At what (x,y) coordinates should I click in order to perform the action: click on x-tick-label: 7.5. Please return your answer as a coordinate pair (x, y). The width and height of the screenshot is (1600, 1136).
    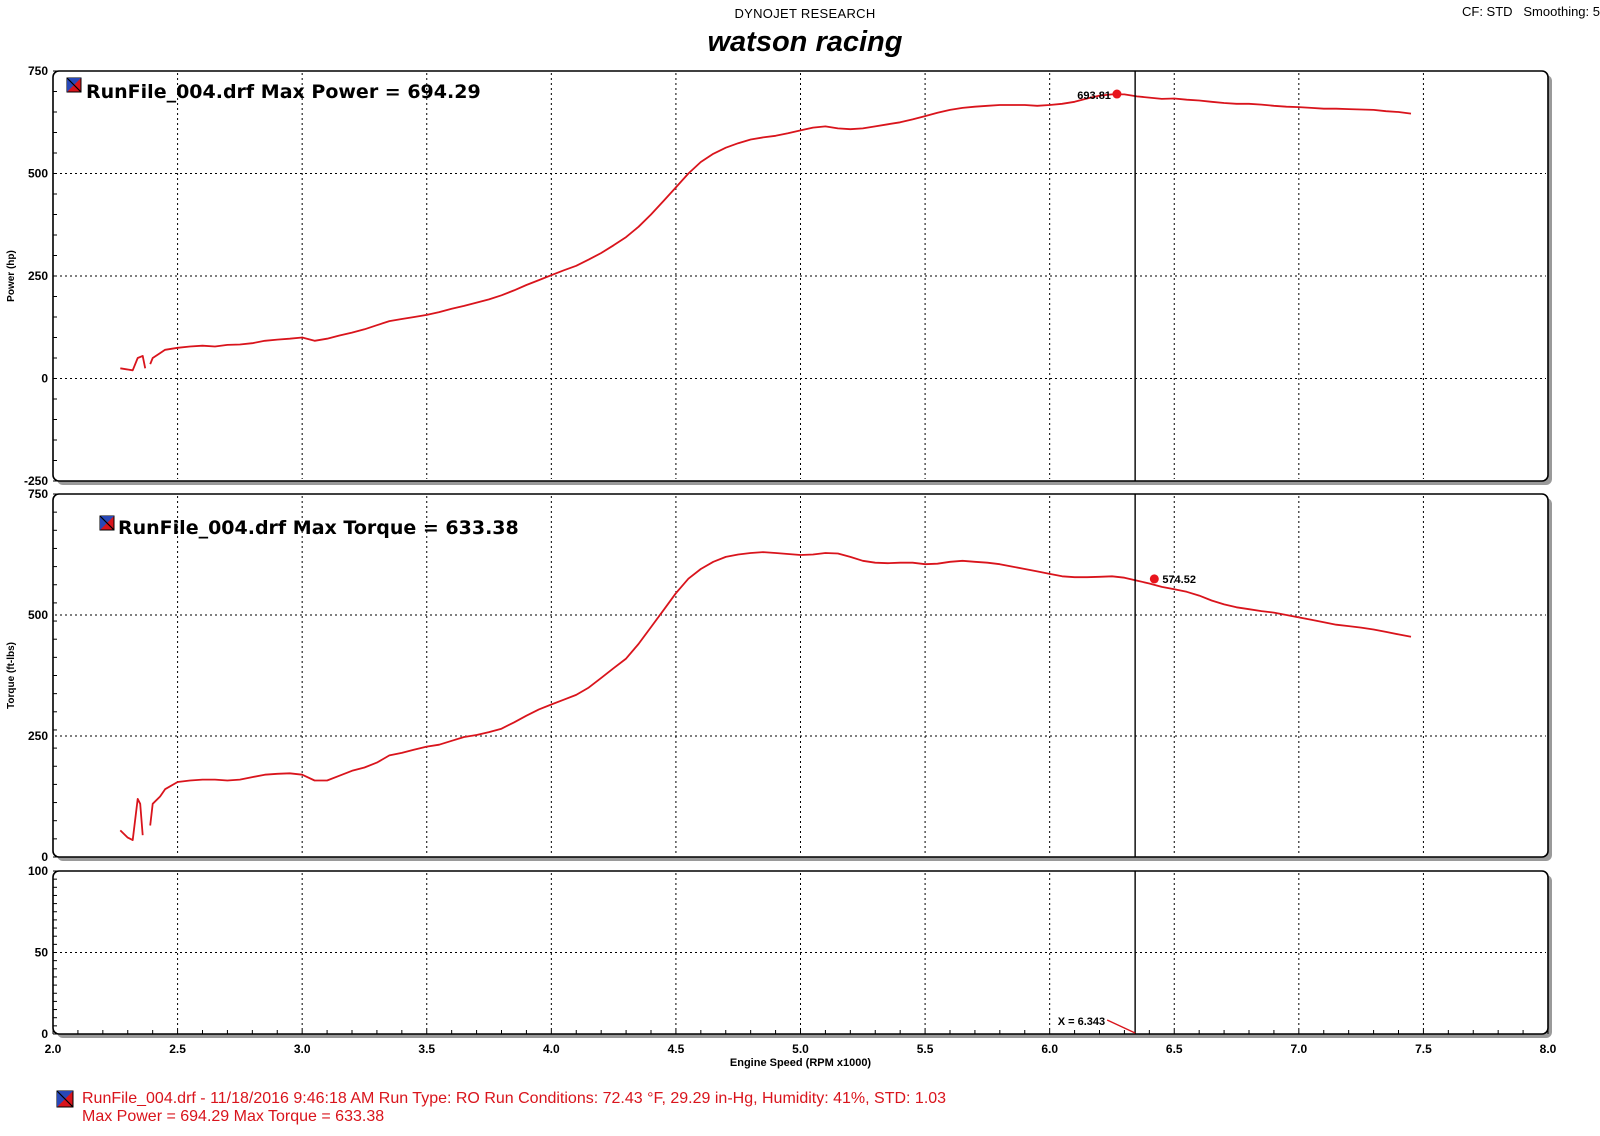
    Looking at the image, I should click on (1423, 1049).